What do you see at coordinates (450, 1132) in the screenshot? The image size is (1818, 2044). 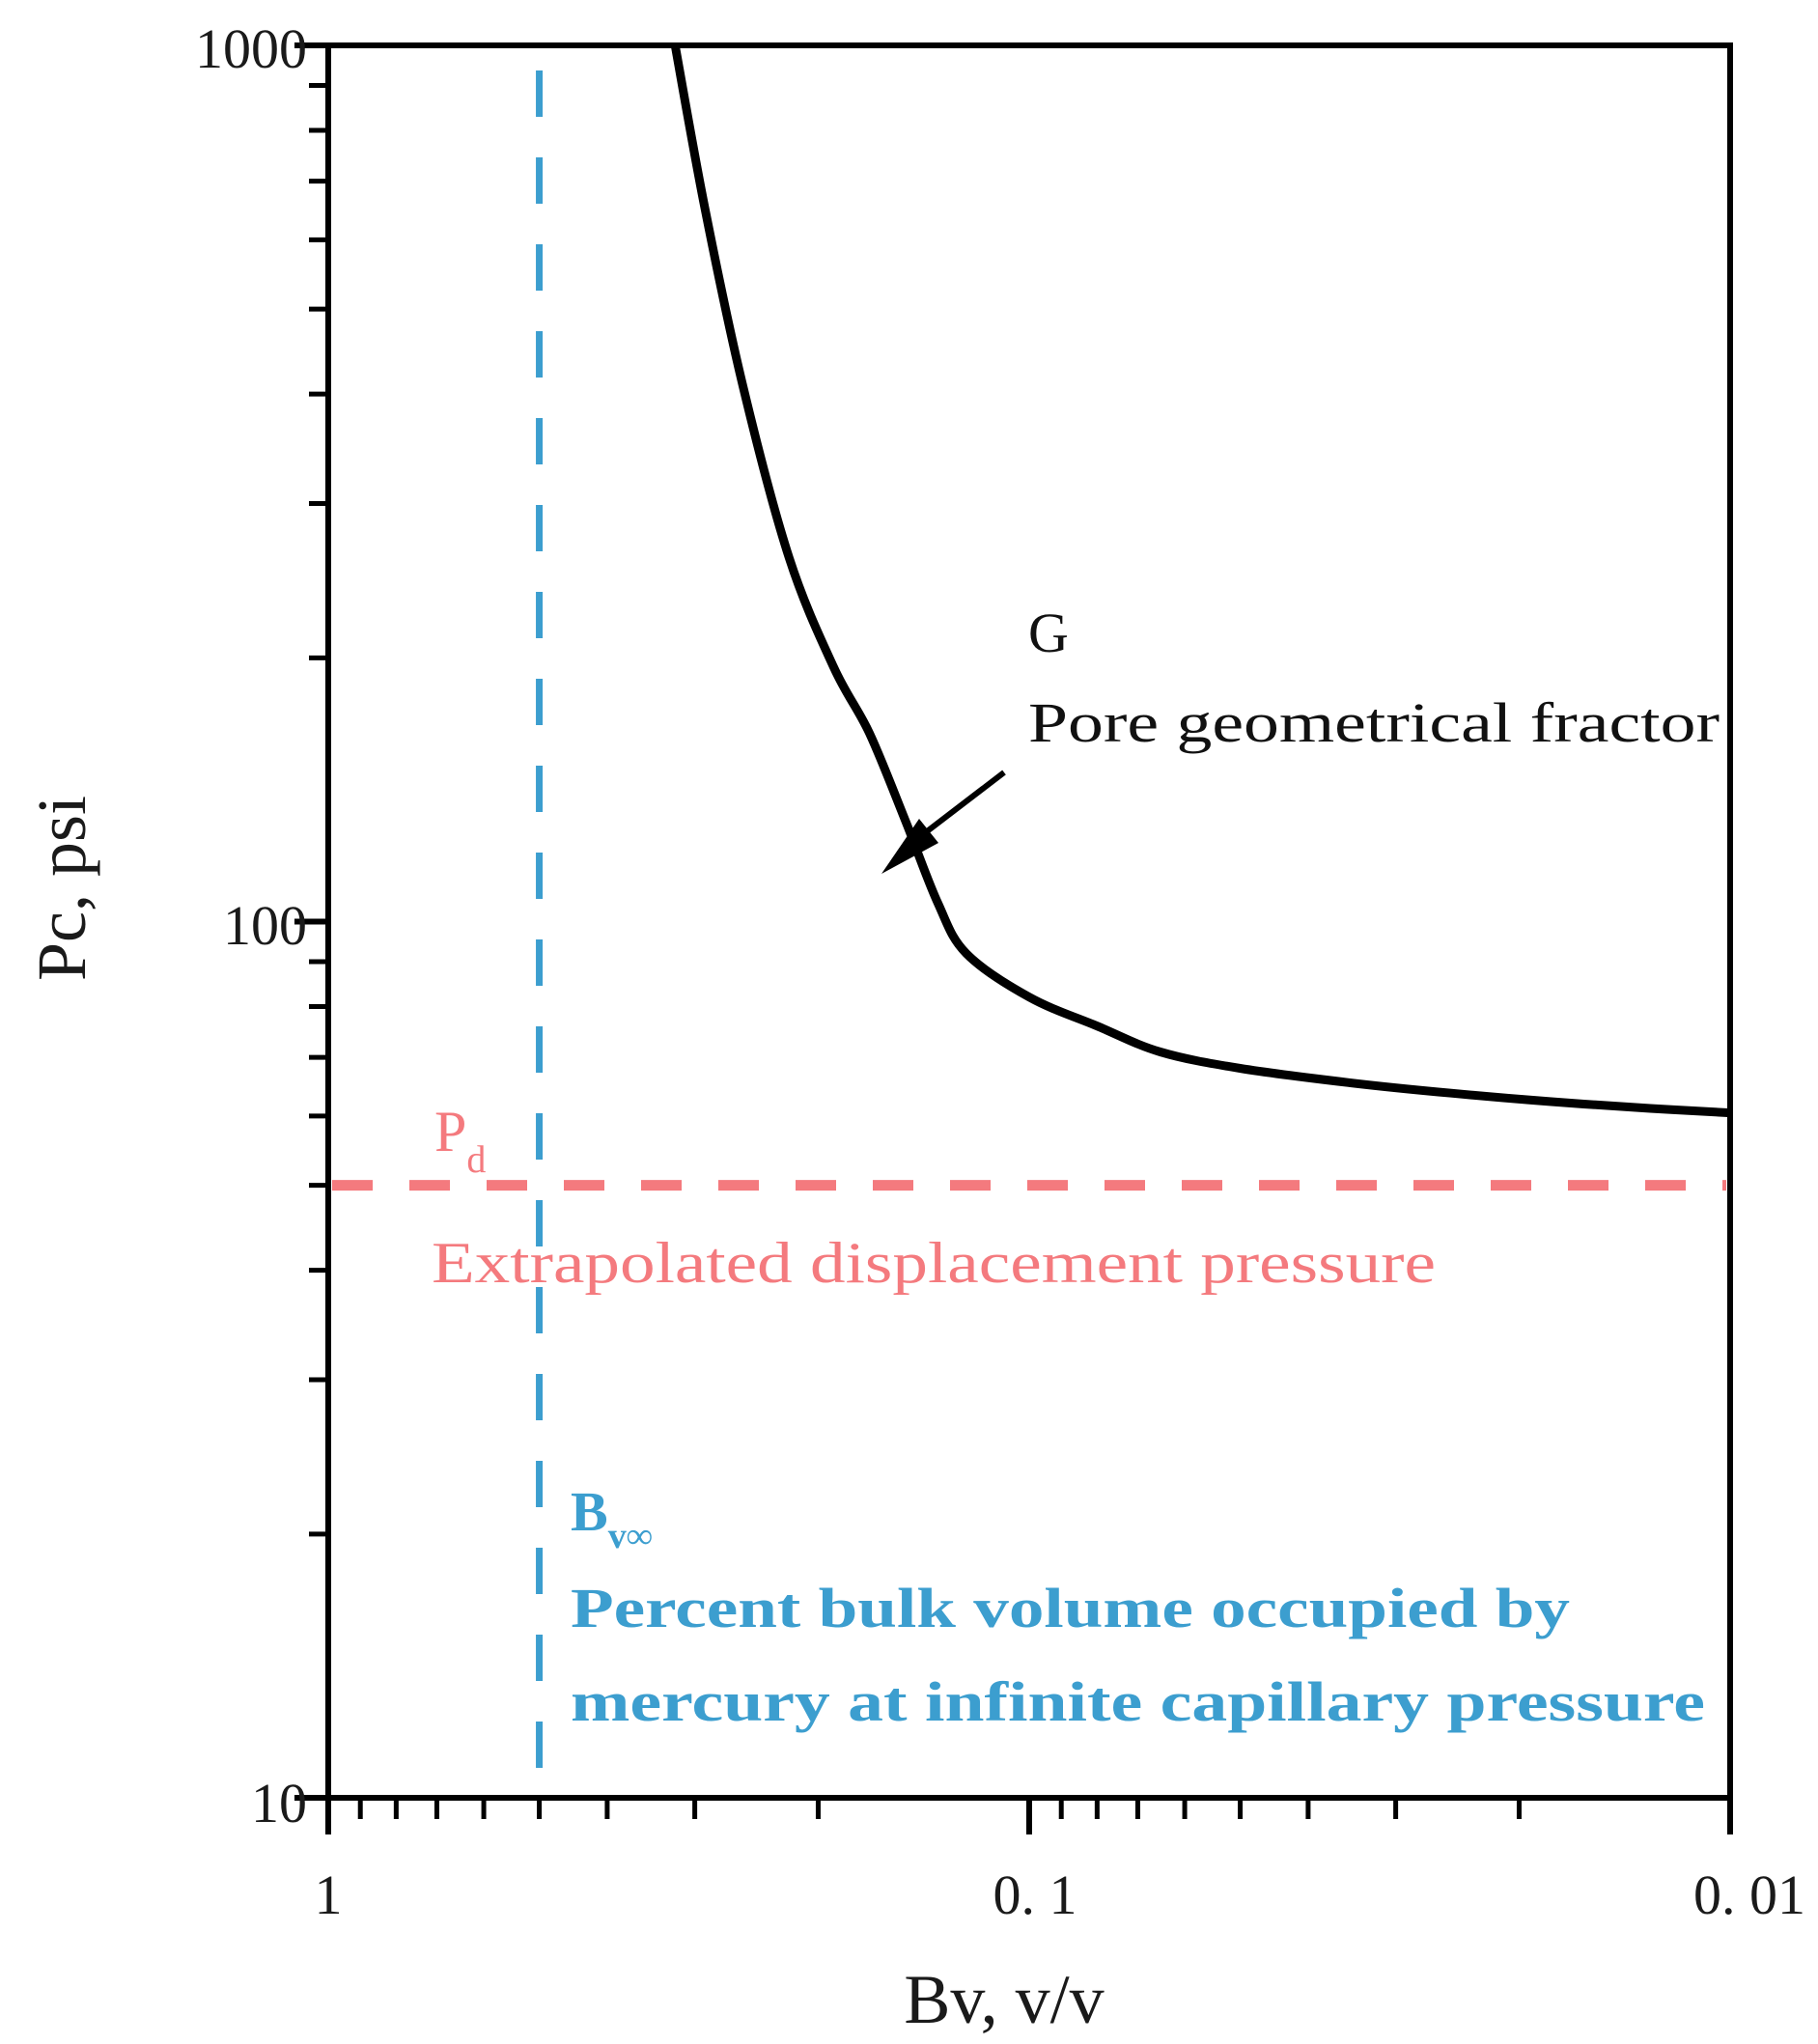 I see `pd-main: P` at bounding box center [450, 1132].